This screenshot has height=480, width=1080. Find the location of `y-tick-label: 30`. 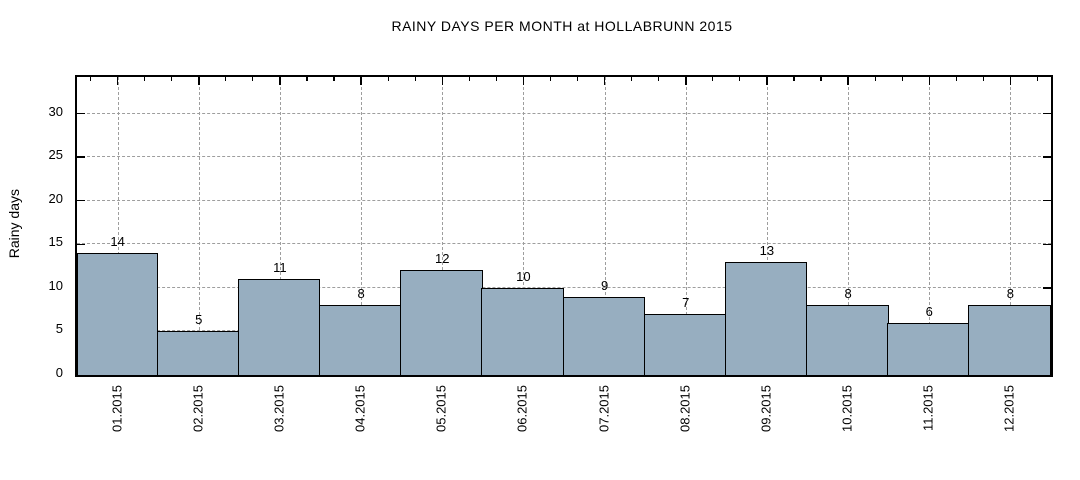

y-tick-label: 30 is located at coordinates (55, 111).